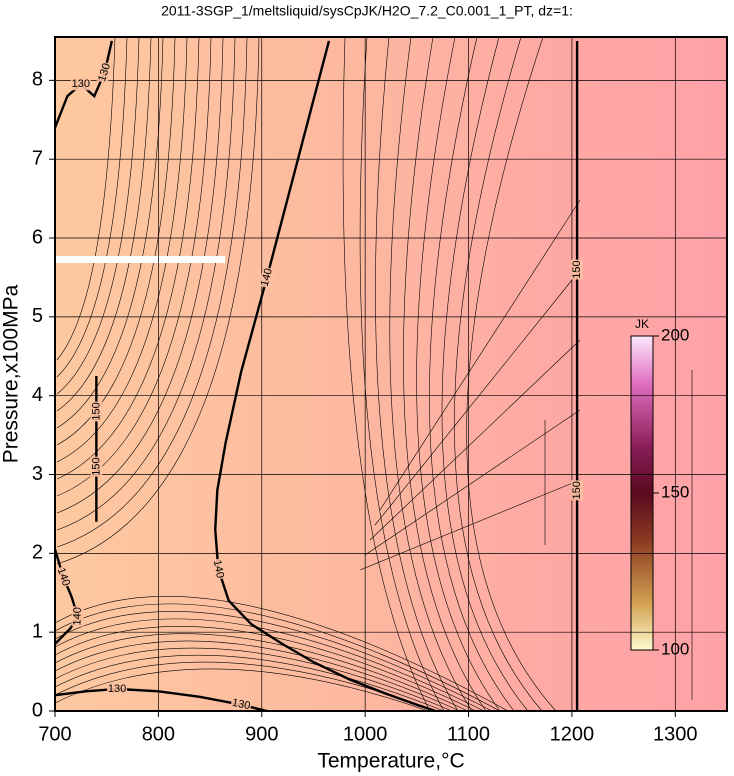 This screenshot has width=734, height=776. I want to click on colorbar-tick-label: 150, so click(675, 491).